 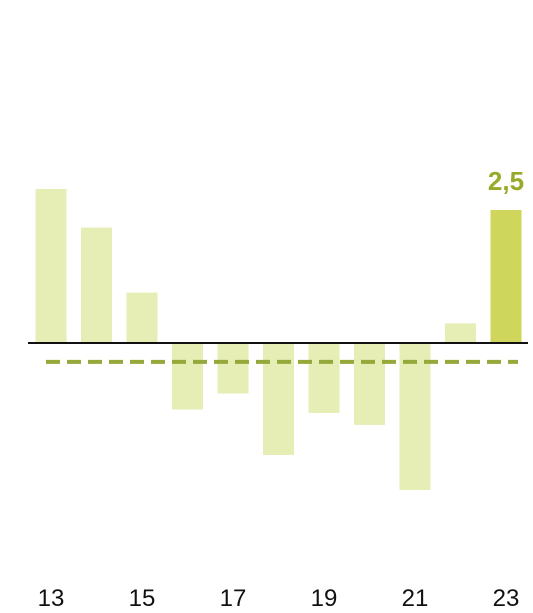 What do you see at coordinates (506, 598) in the screenshot?
I see `x-tick-label: 23` at bounding box center [506, 598].